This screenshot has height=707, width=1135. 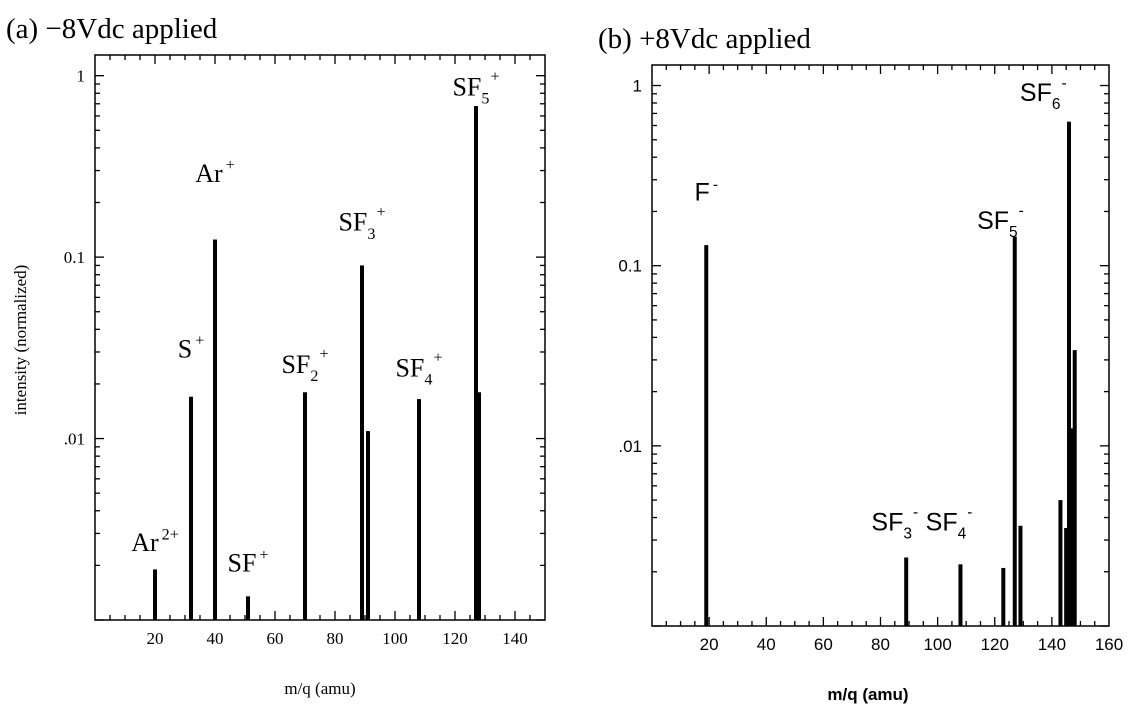 I want to click on peak-label: SF3+, so click(x=361, y=223).